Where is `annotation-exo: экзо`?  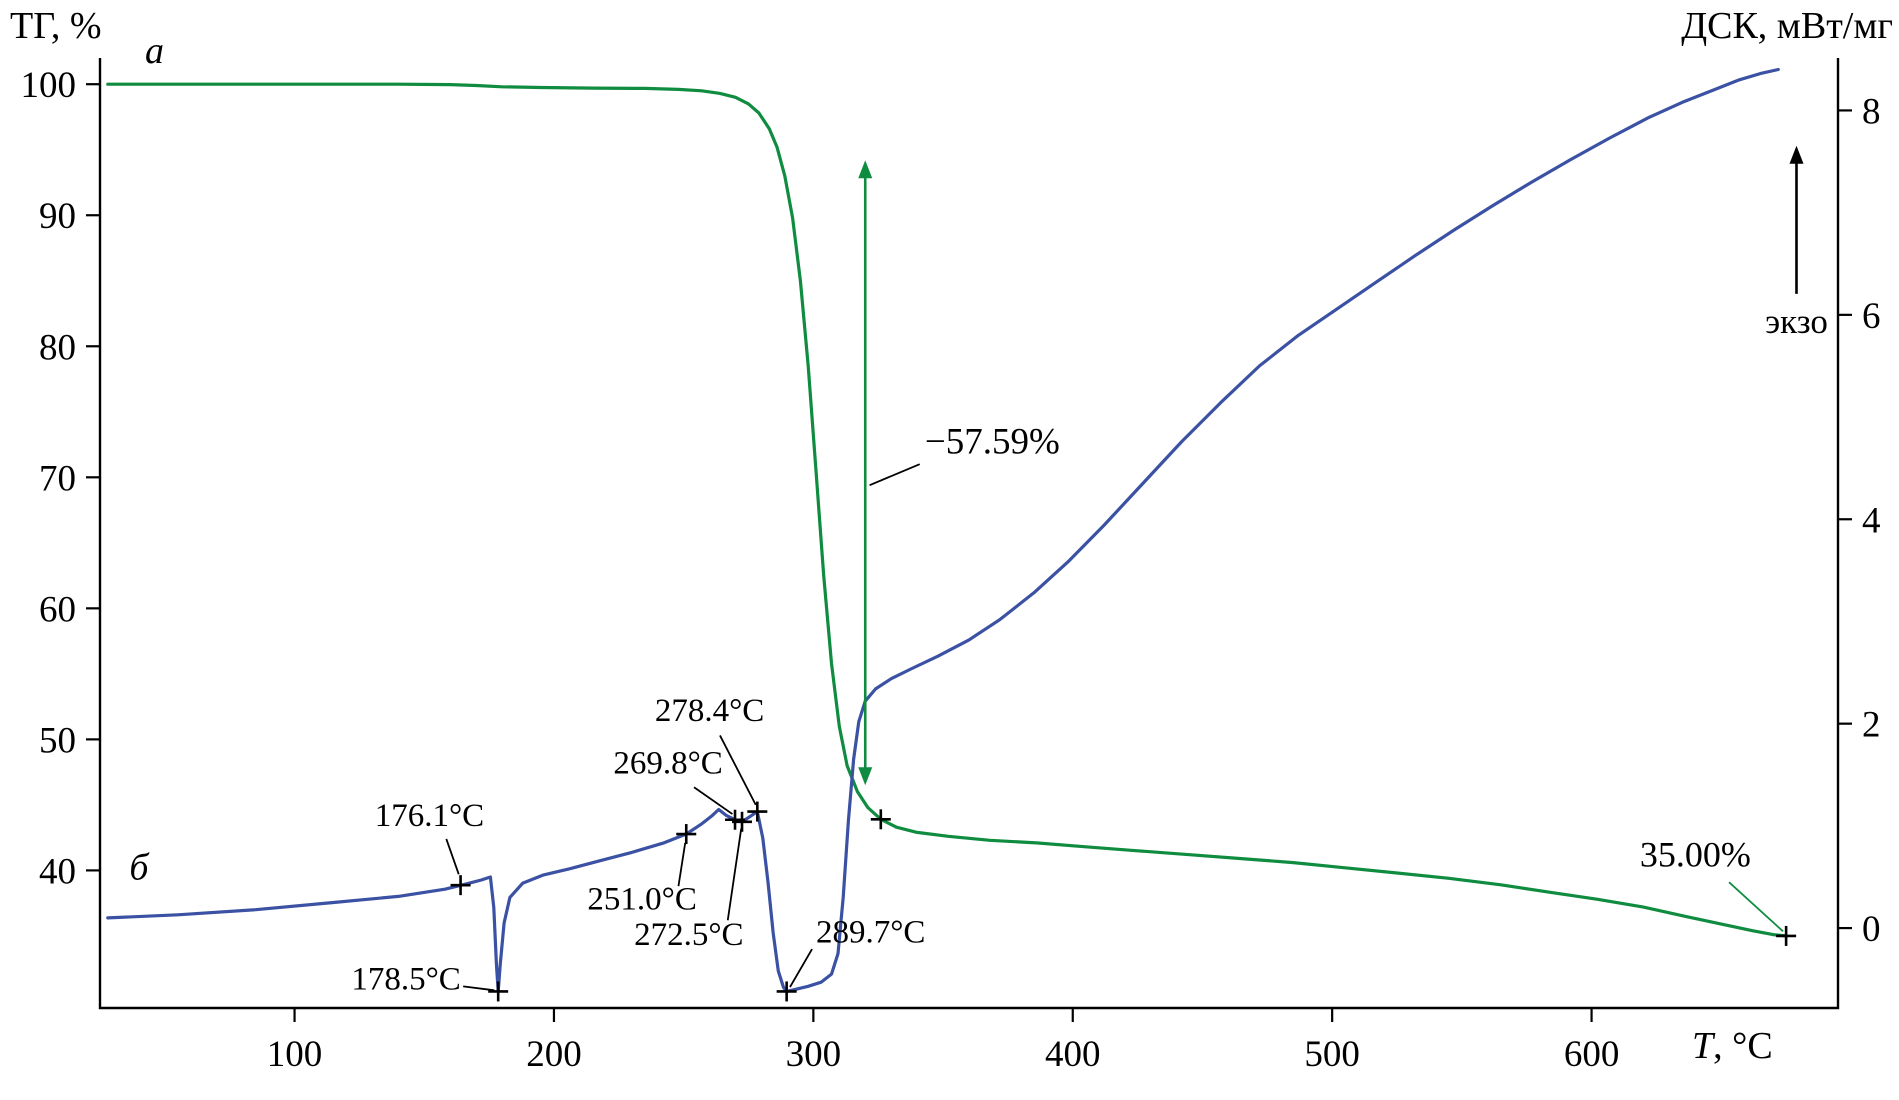 annotation-exo: экзо is located at coordinates (1796, 321).